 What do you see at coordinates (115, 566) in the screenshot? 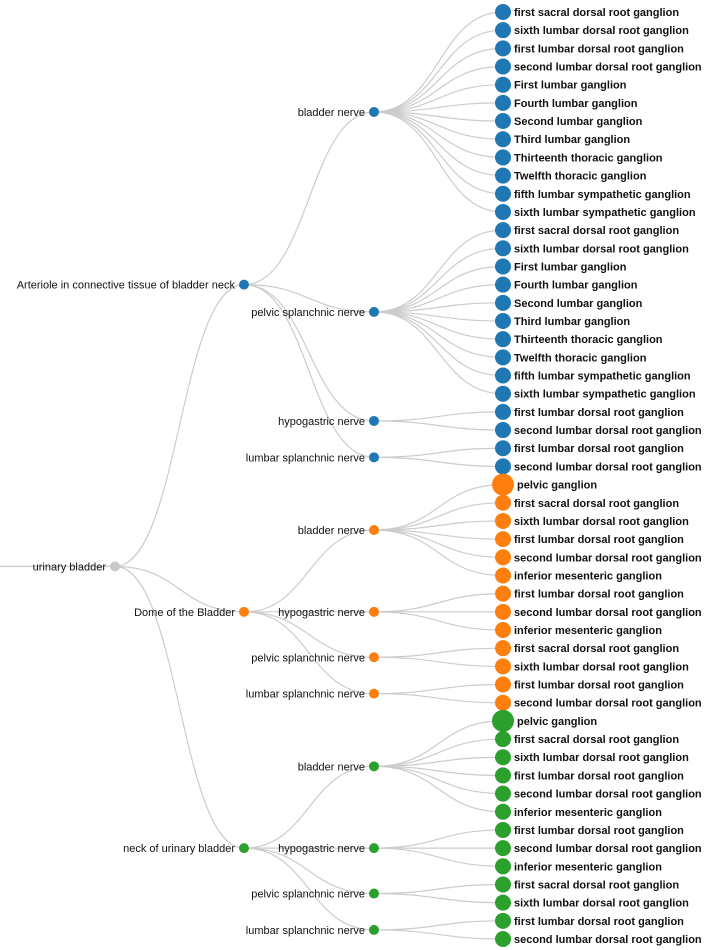
I see `root-node-urinary-bladder-dot` at bounding box center [115, 566].